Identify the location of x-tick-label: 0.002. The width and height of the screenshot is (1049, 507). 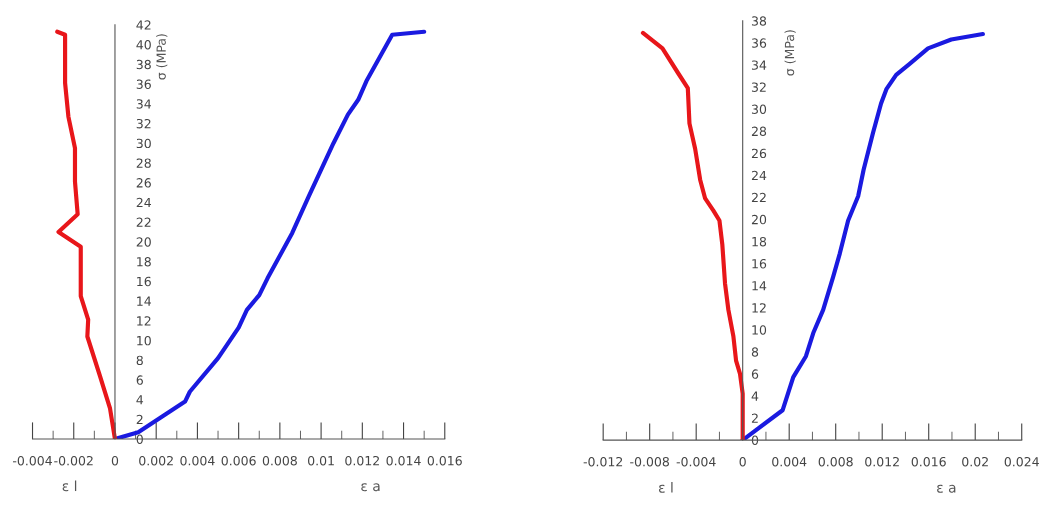
(156, 460).